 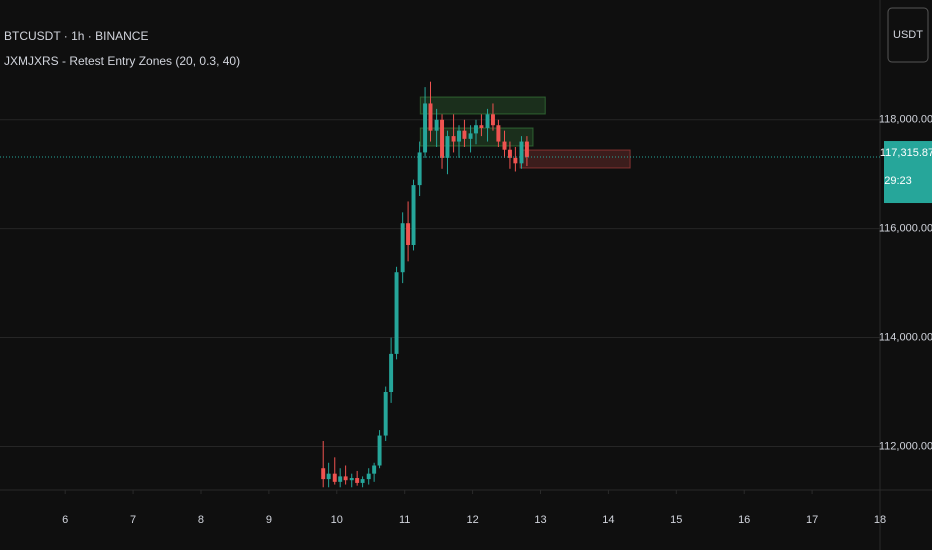 I want to click on x-tick-label: 18, so click(x=880, y=520).